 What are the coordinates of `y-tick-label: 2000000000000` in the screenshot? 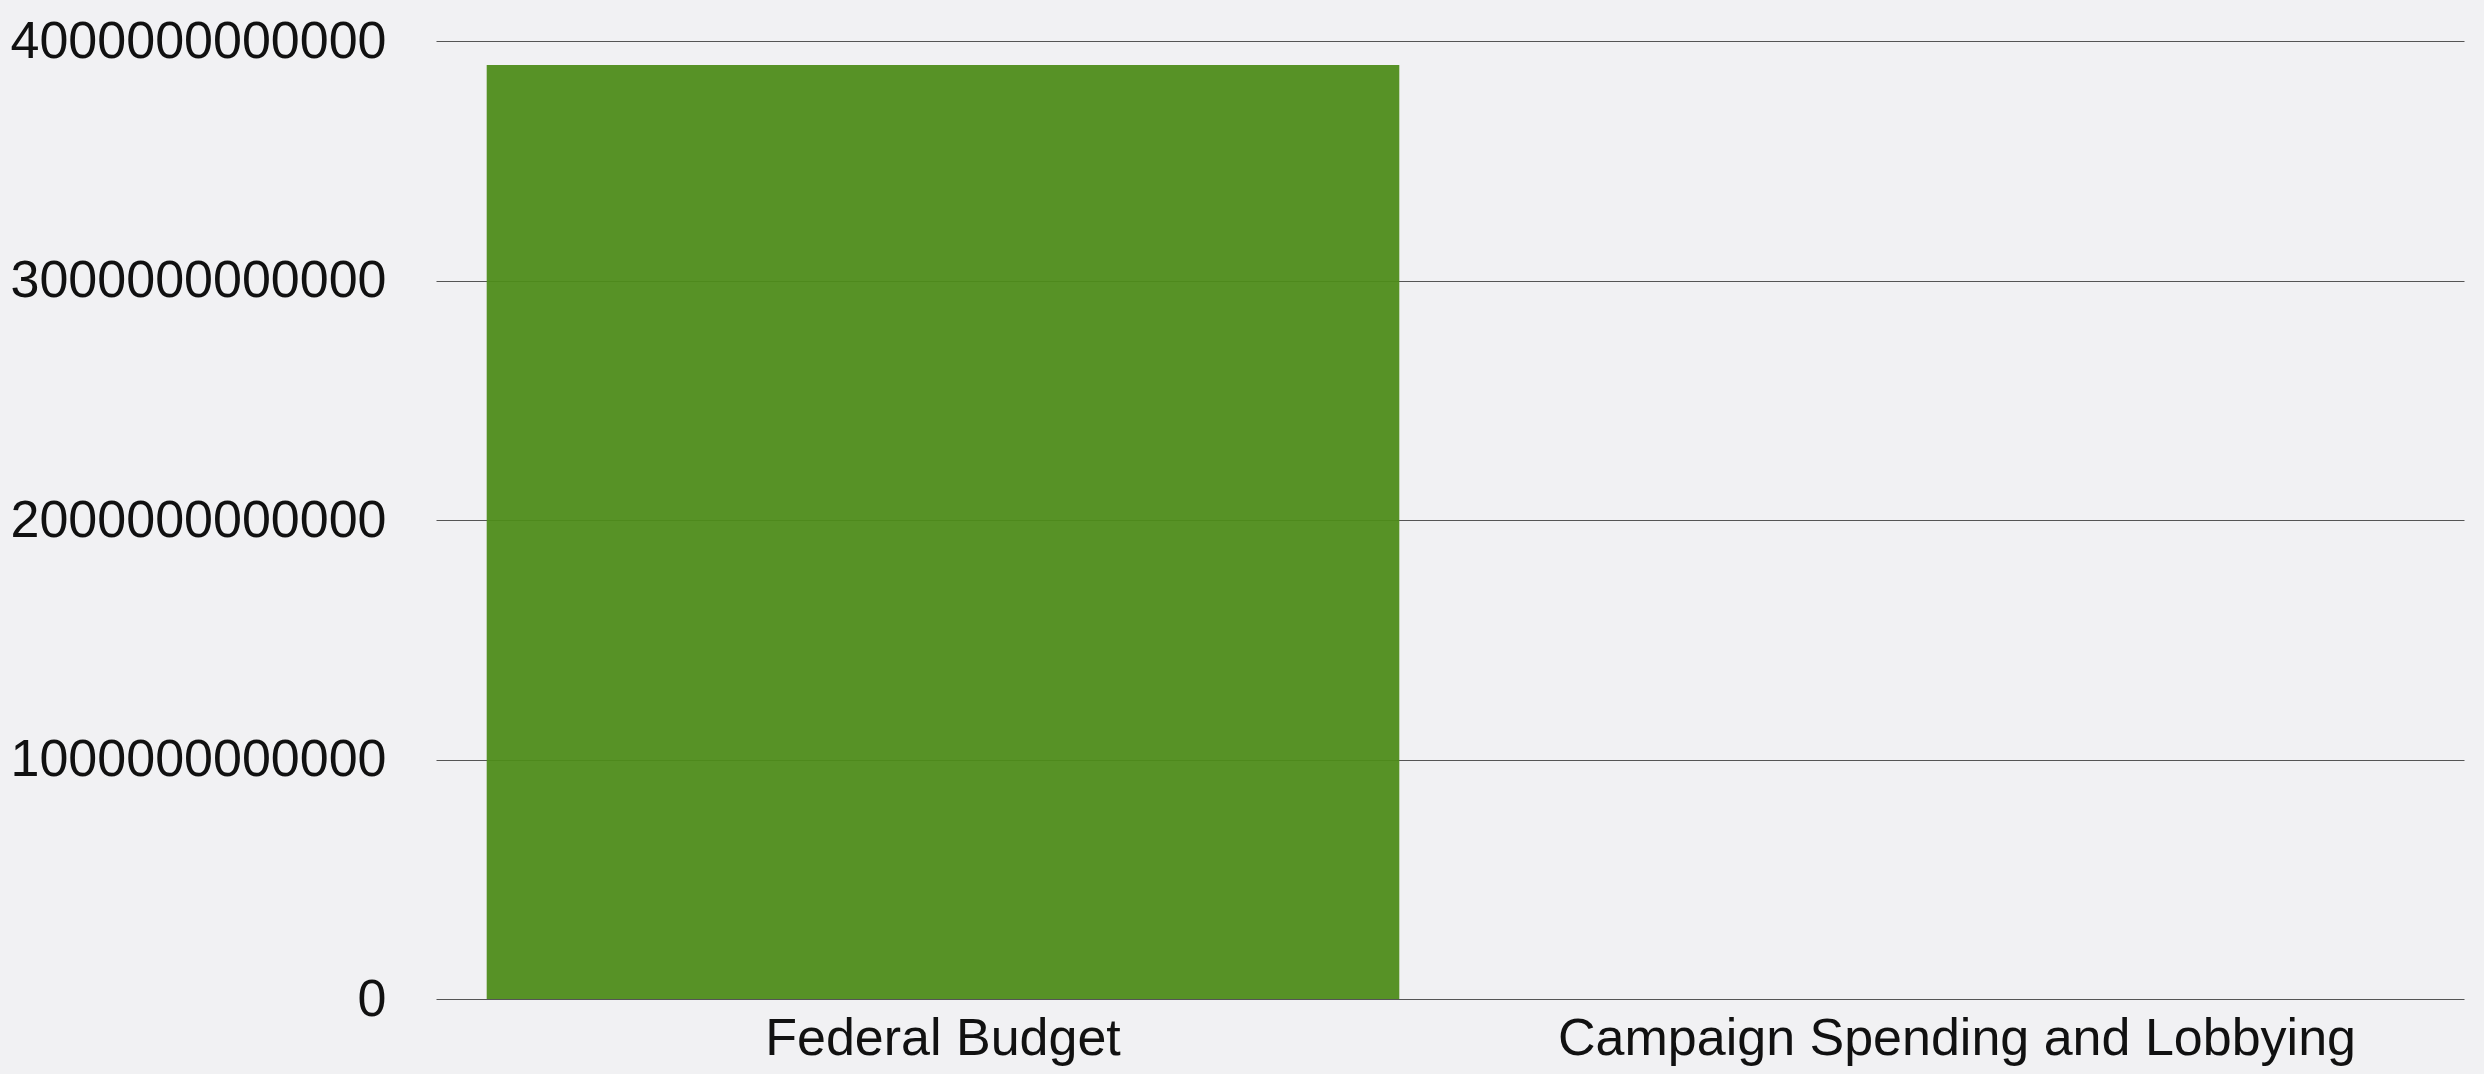 It's located at (198, 518).